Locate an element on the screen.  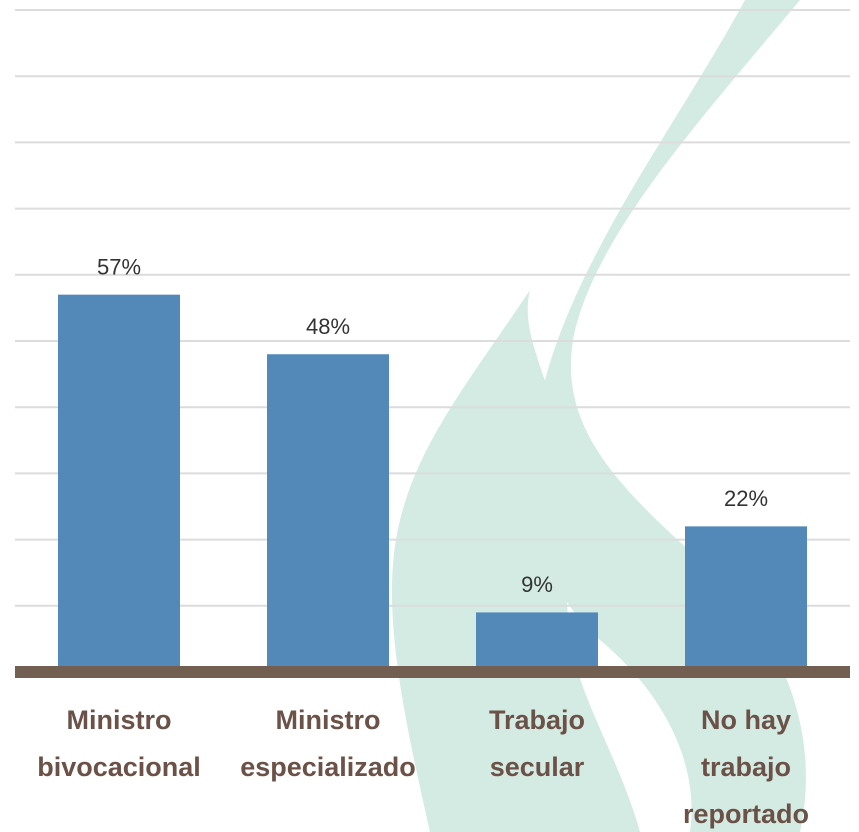
value-label: 57% is located at coordinates (119, 266).